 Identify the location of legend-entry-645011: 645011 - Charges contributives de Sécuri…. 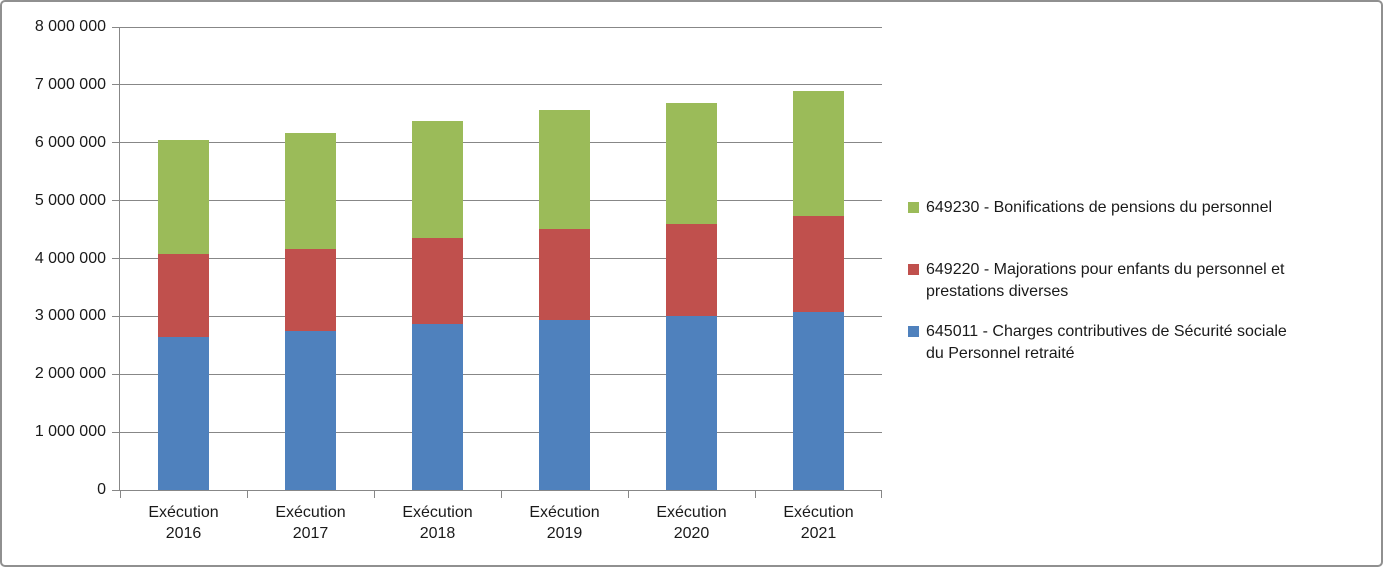
(1097, 343).